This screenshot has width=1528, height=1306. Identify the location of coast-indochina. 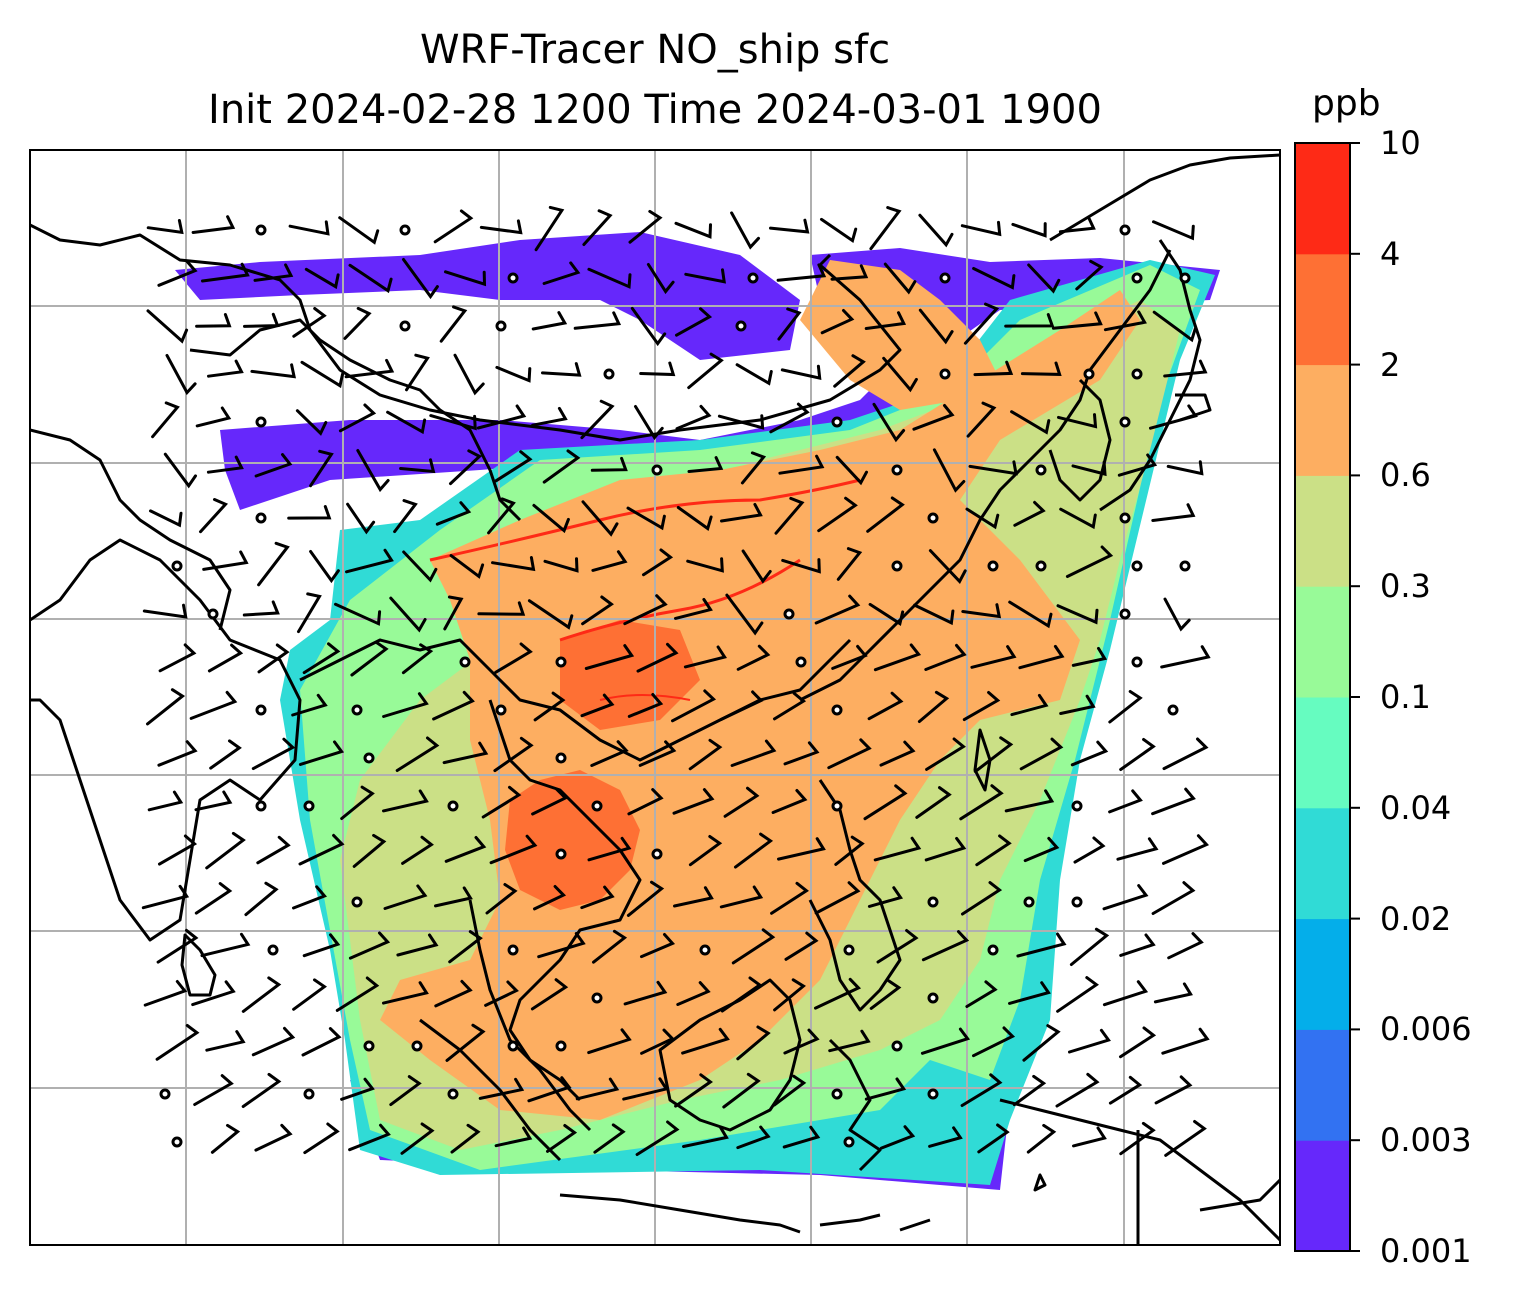
(565, 900).